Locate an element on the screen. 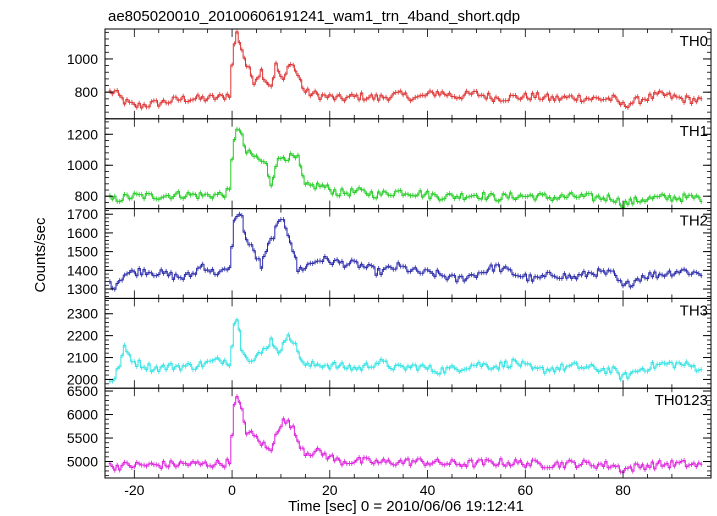  panel-label-TH0123: TH0123 is located at coordinates (681, 400).